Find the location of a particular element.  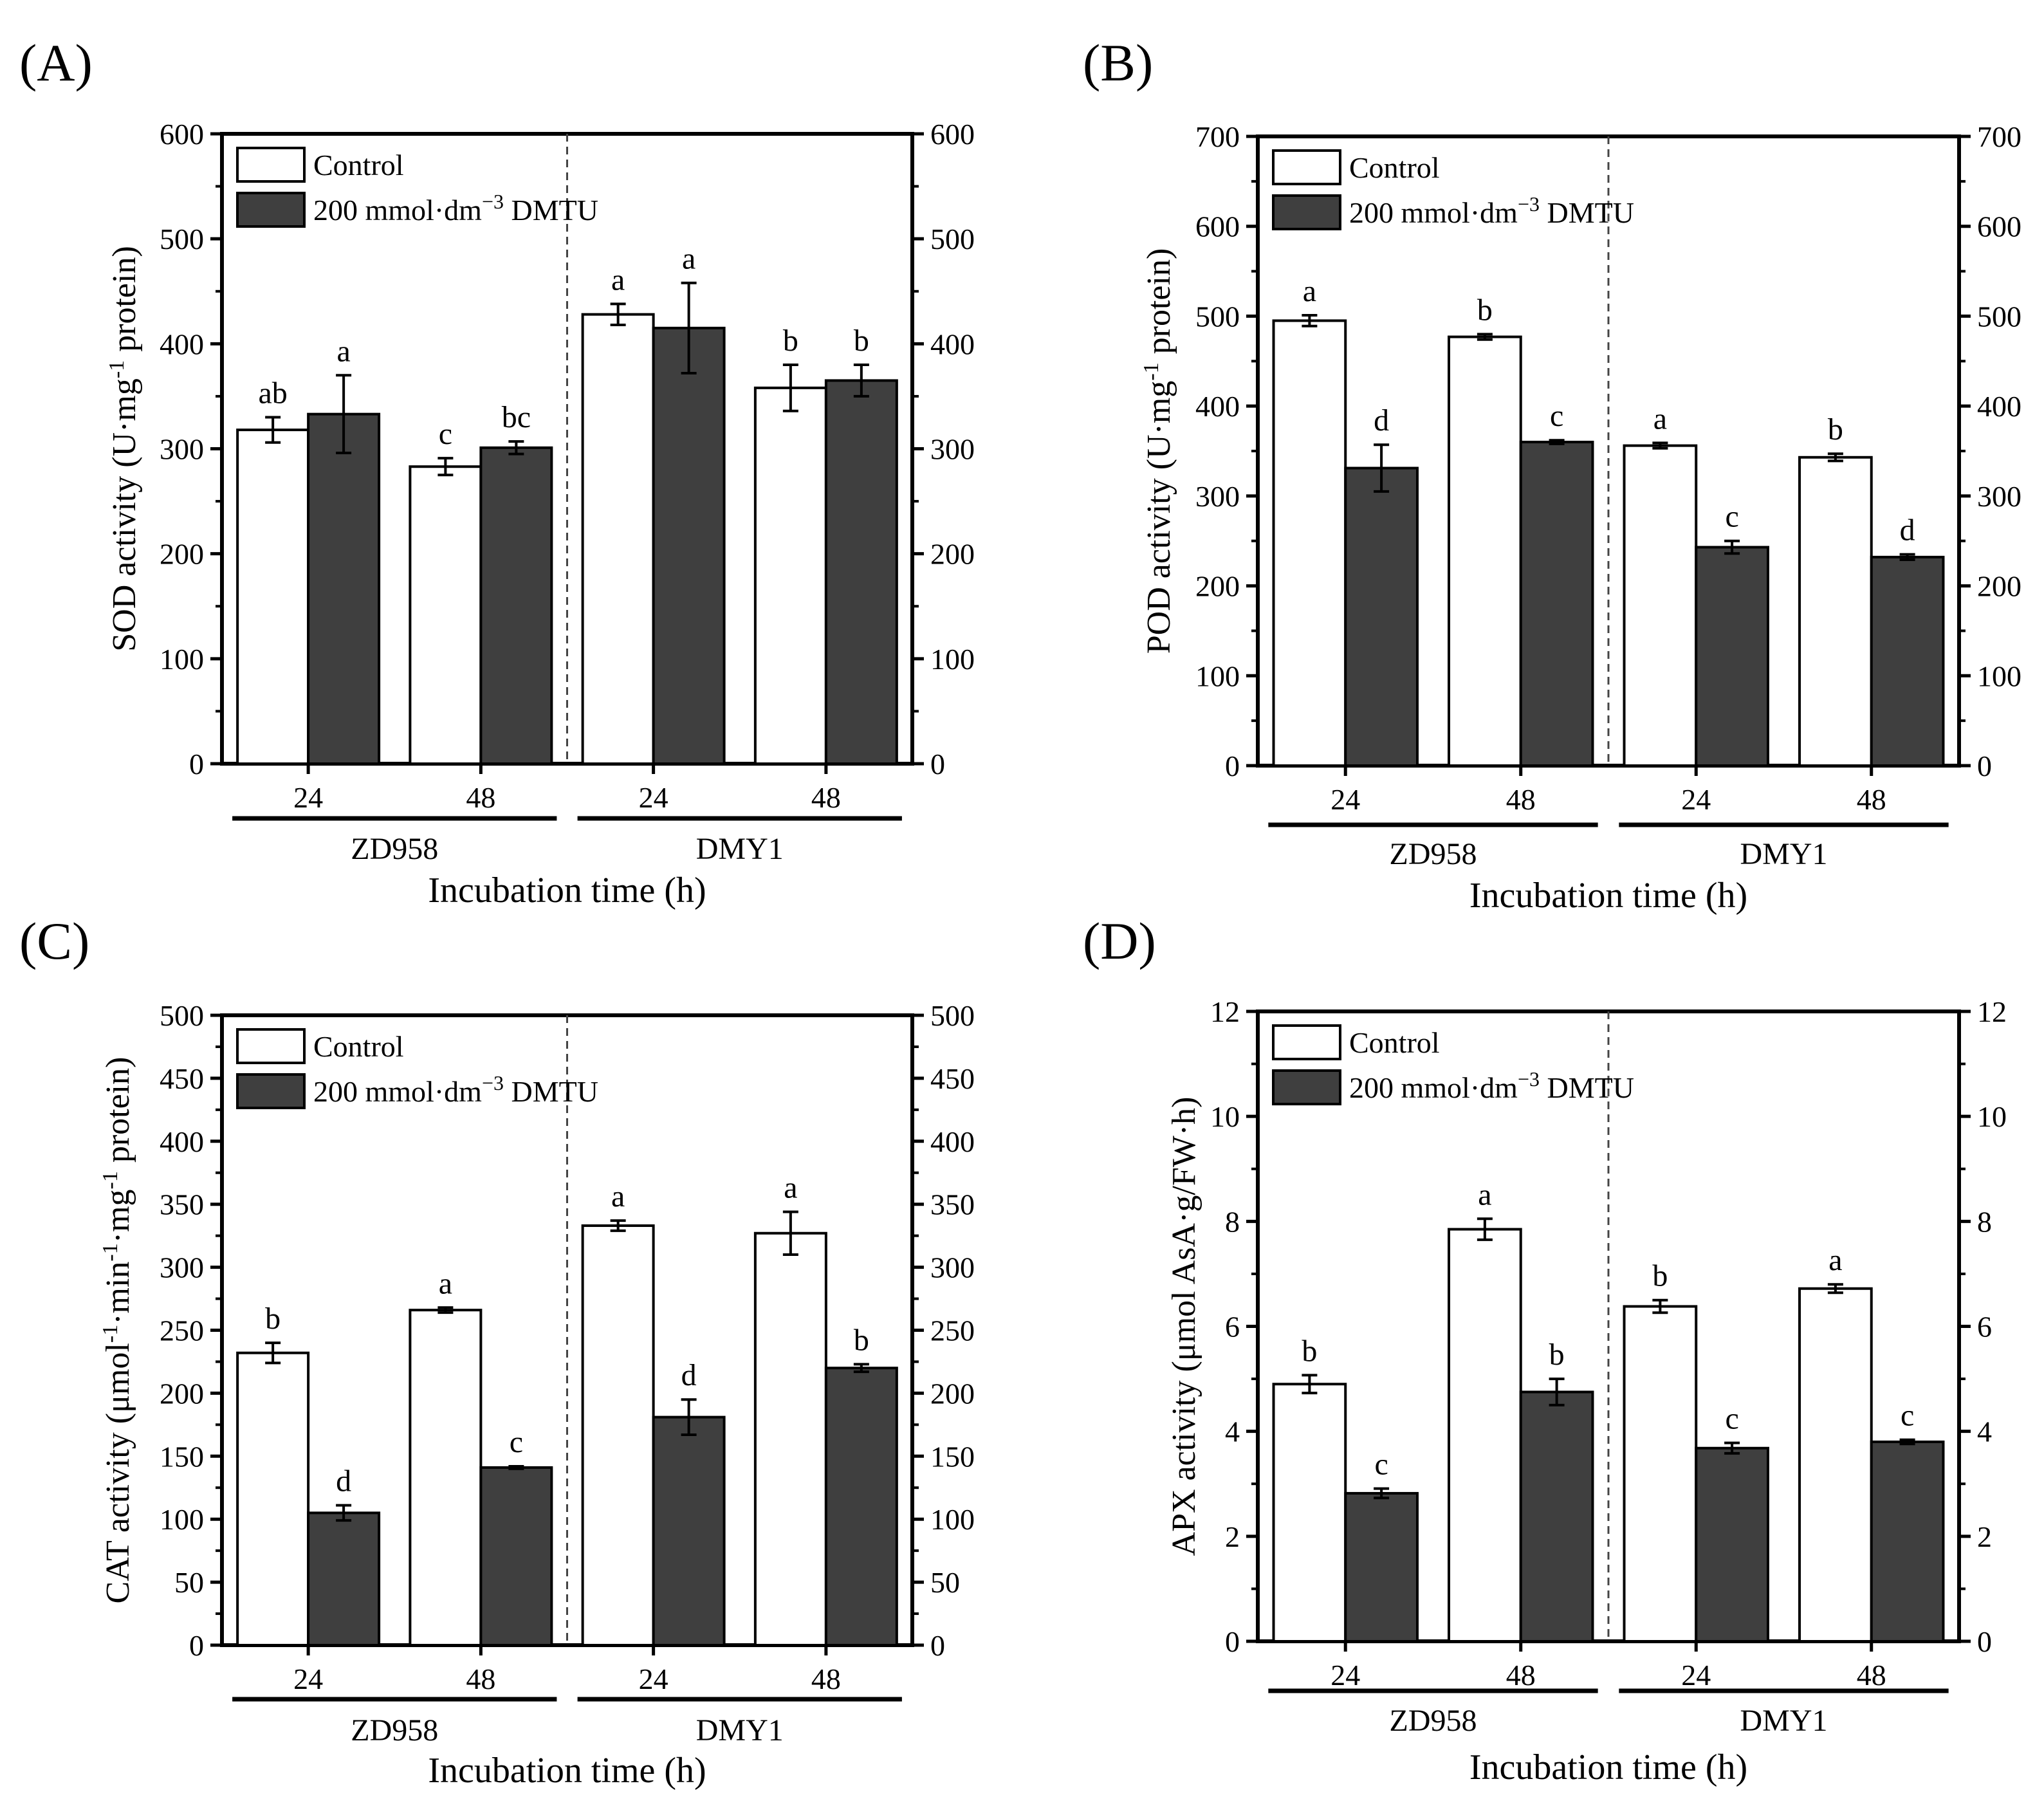

y-tick-label-right: 200 is located at coordinates (952, 1393).